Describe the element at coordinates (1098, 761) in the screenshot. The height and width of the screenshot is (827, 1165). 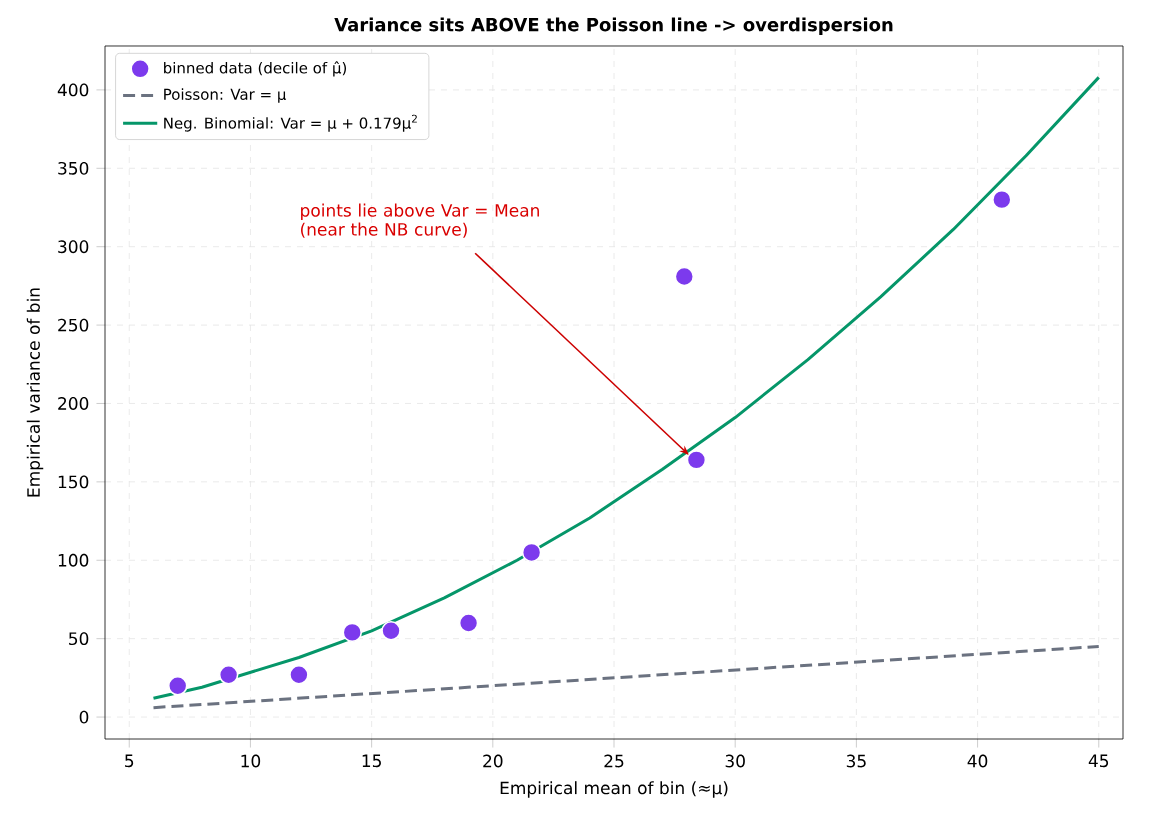
I see `x-tick-label: 45` at that location.